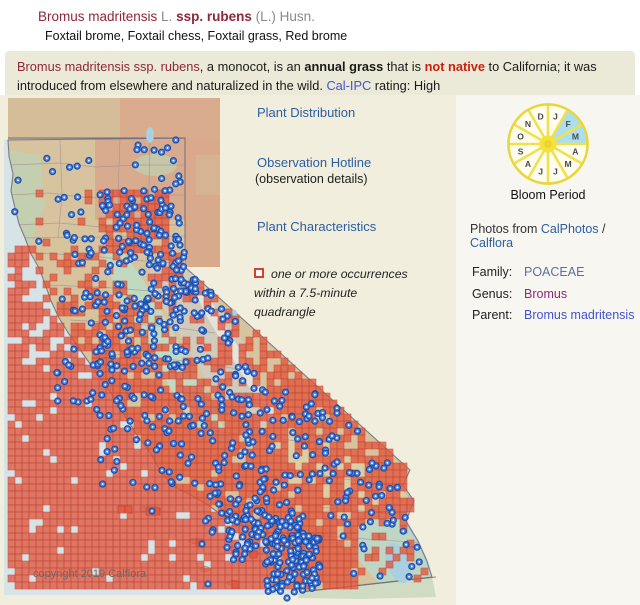  Describe the element at coordinates (528, 124) in the screenshot. I see `svg-text: N` at that location.